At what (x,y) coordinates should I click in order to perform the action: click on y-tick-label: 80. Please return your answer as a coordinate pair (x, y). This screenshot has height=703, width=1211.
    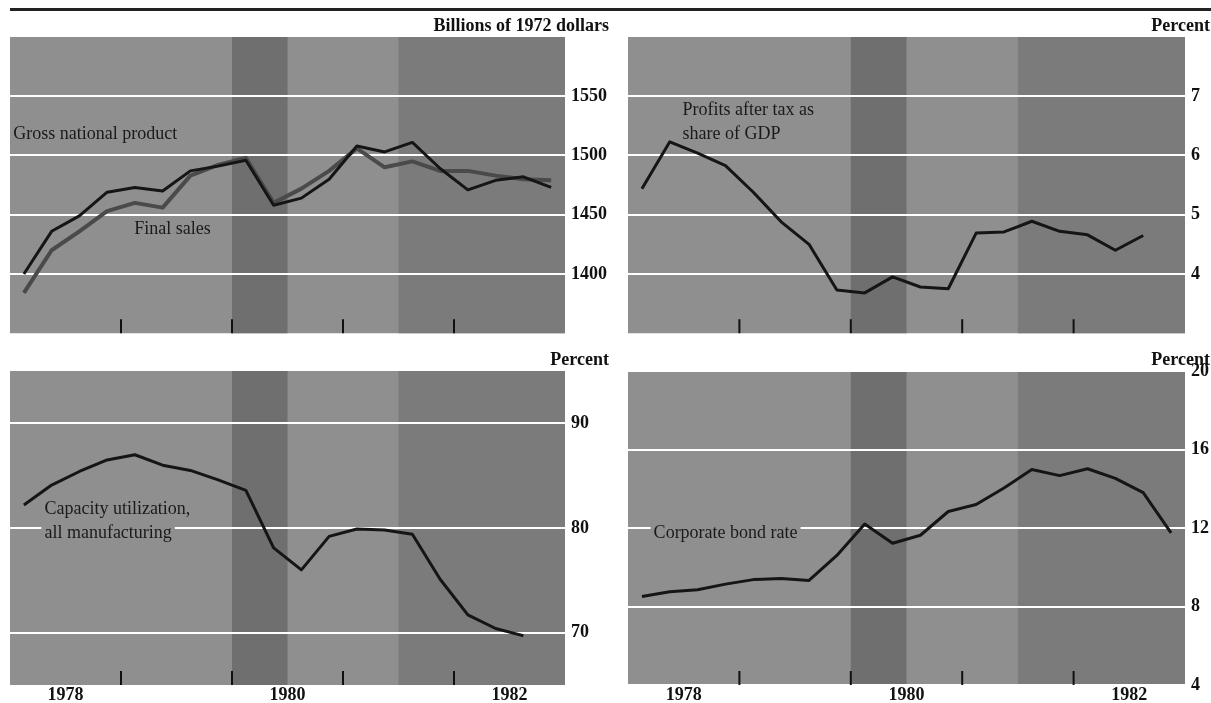
    Looking at the image, I should click on (580, 526).